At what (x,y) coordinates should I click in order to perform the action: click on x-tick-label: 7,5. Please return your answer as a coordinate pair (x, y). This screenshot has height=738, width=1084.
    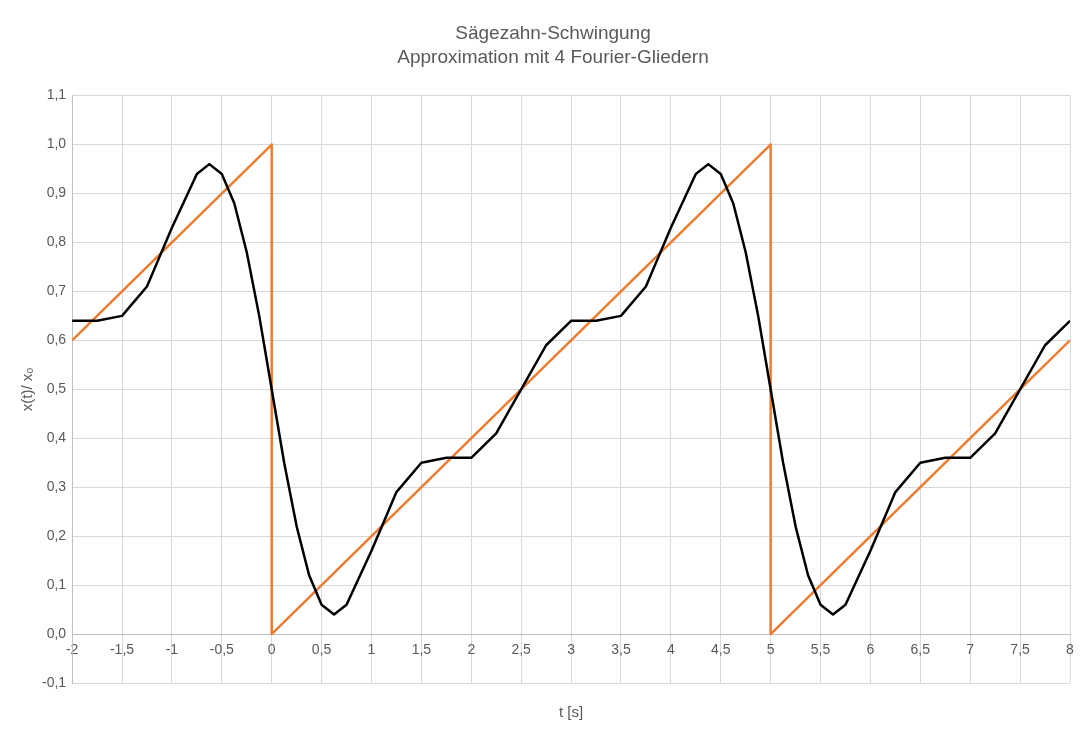
    Looking at the image, I should click on (1020, 649).